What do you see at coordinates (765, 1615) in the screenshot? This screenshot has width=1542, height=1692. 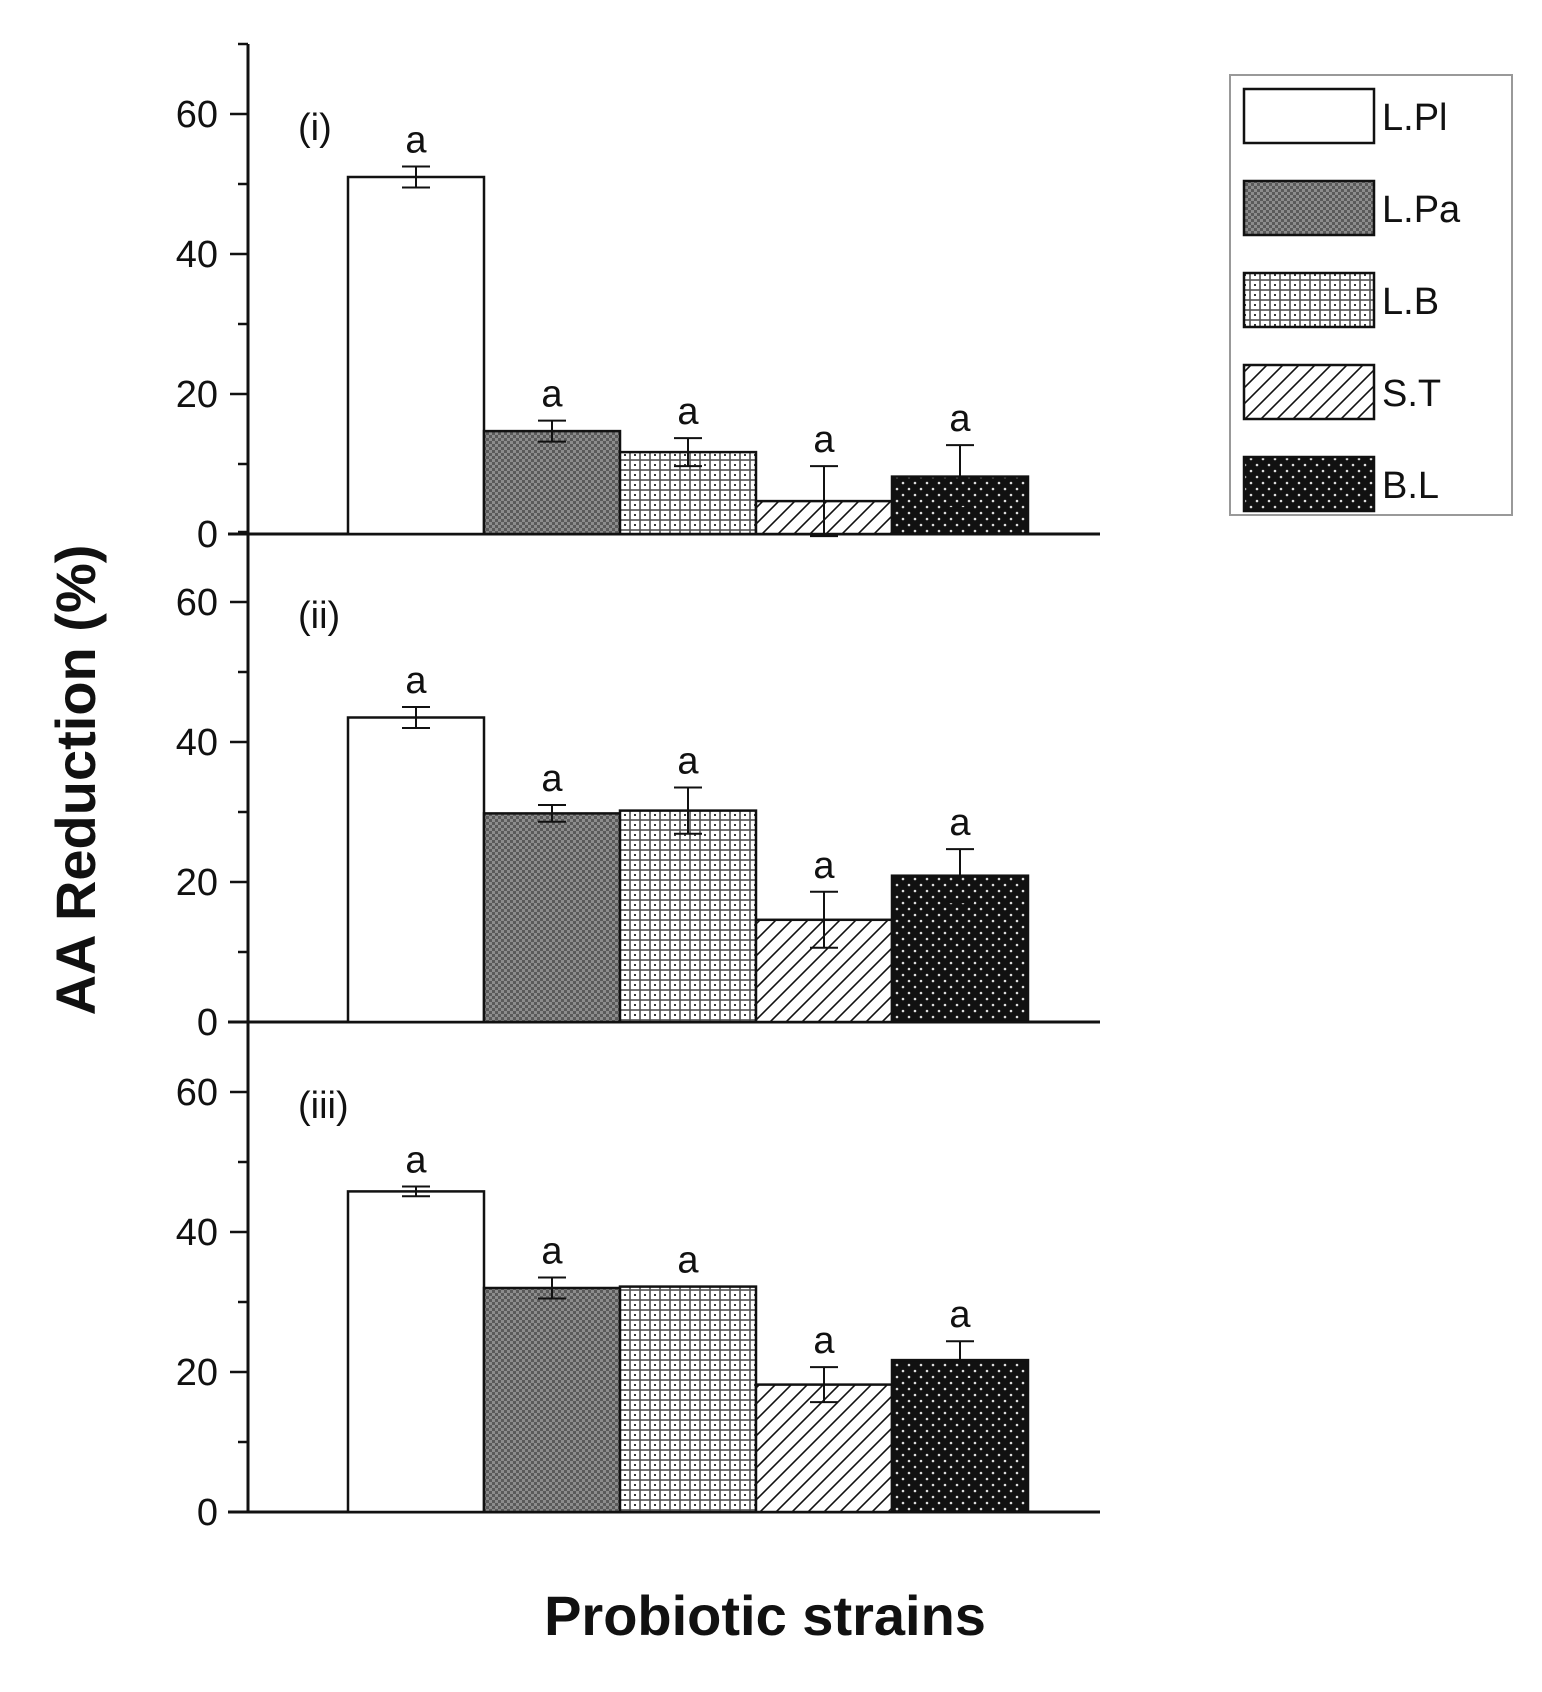 I see `x-axis-label: Probiotic strains` at bounding box center [765, 1615].